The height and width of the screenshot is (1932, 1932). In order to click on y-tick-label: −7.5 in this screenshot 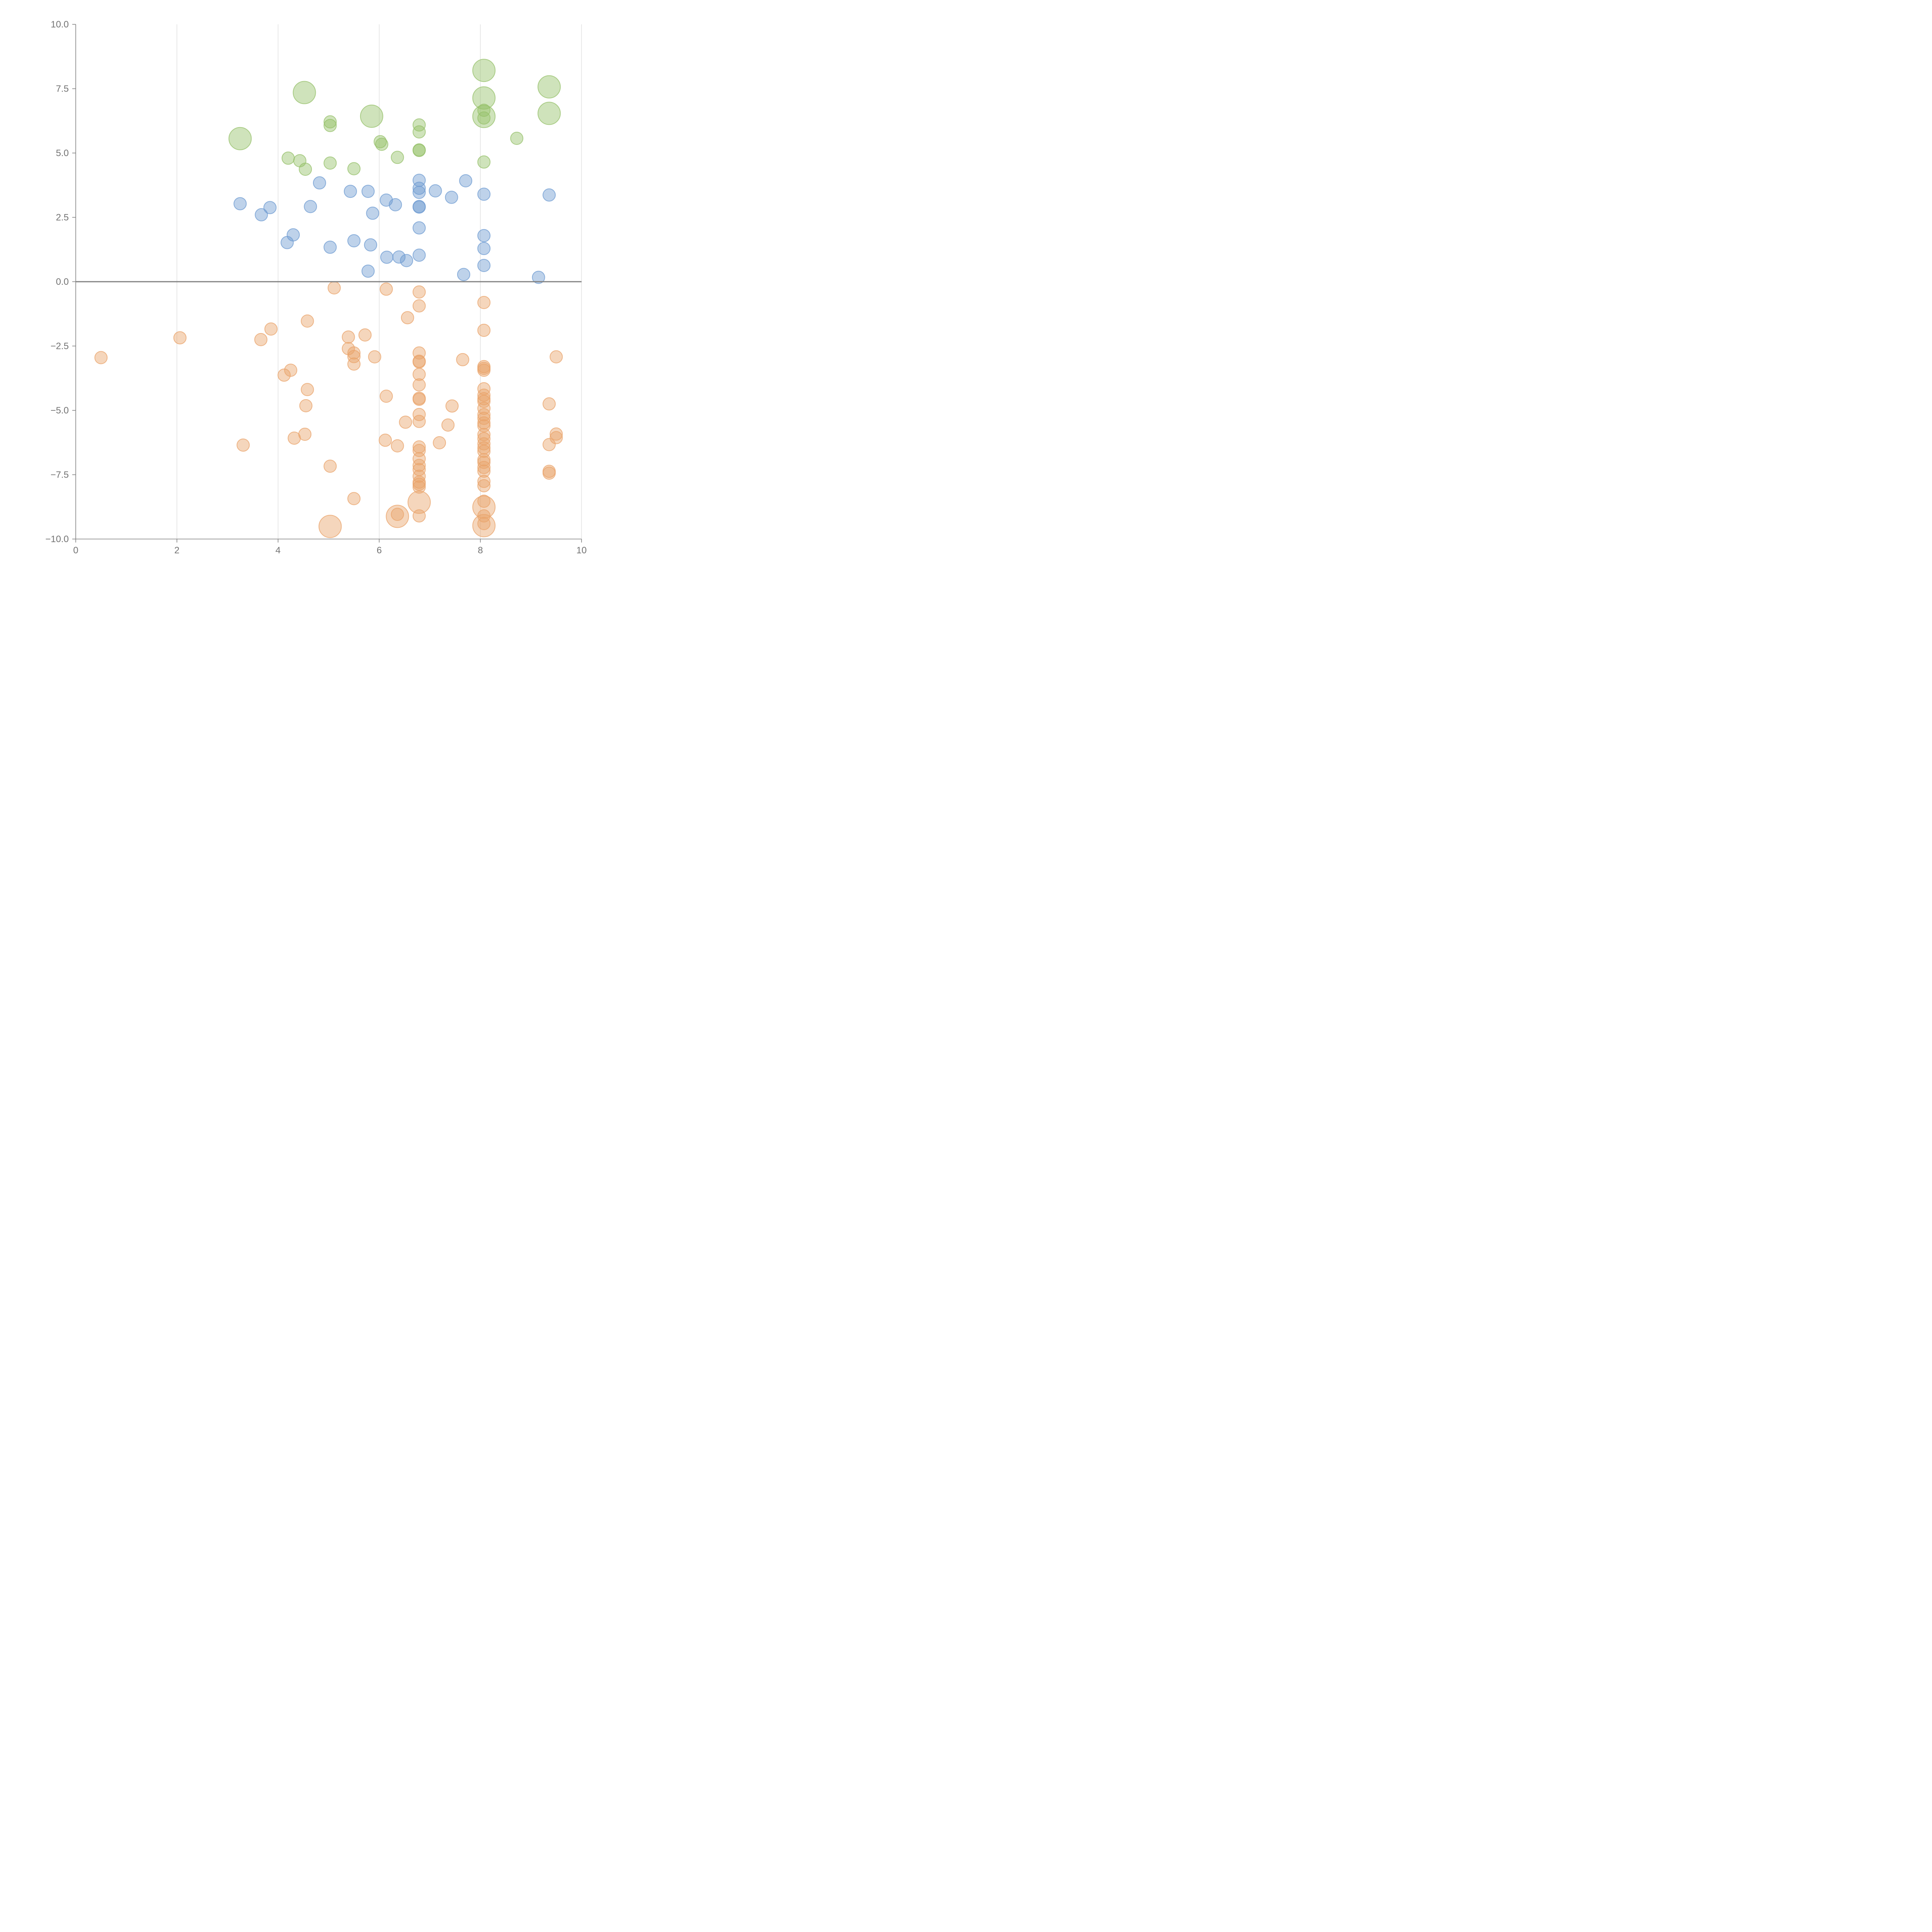, I will do `click(60, 475)`.